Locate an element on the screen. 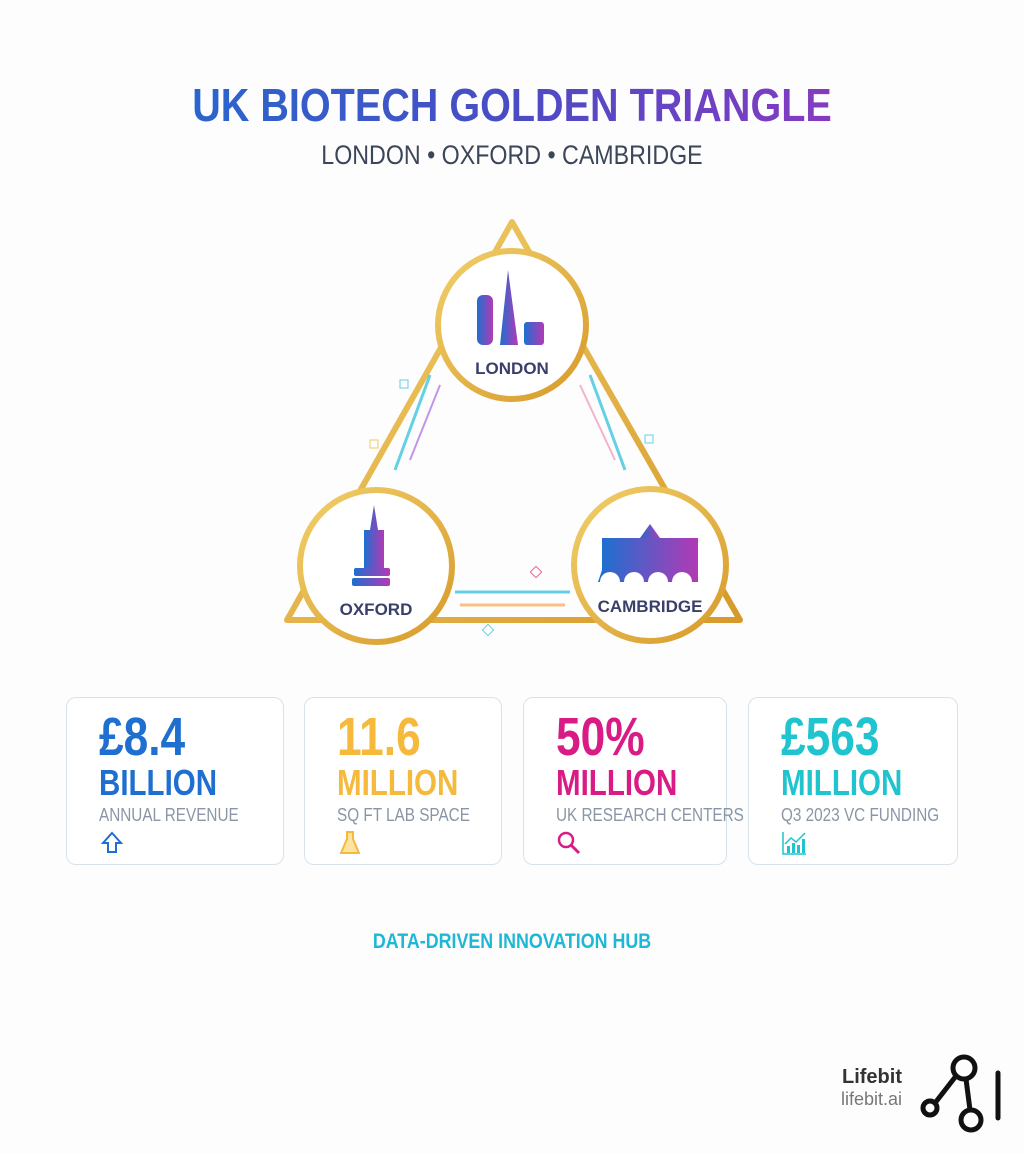 This screenshot has width=1024, height=1154. magnifier-icon is located at coordinates (569, 843).